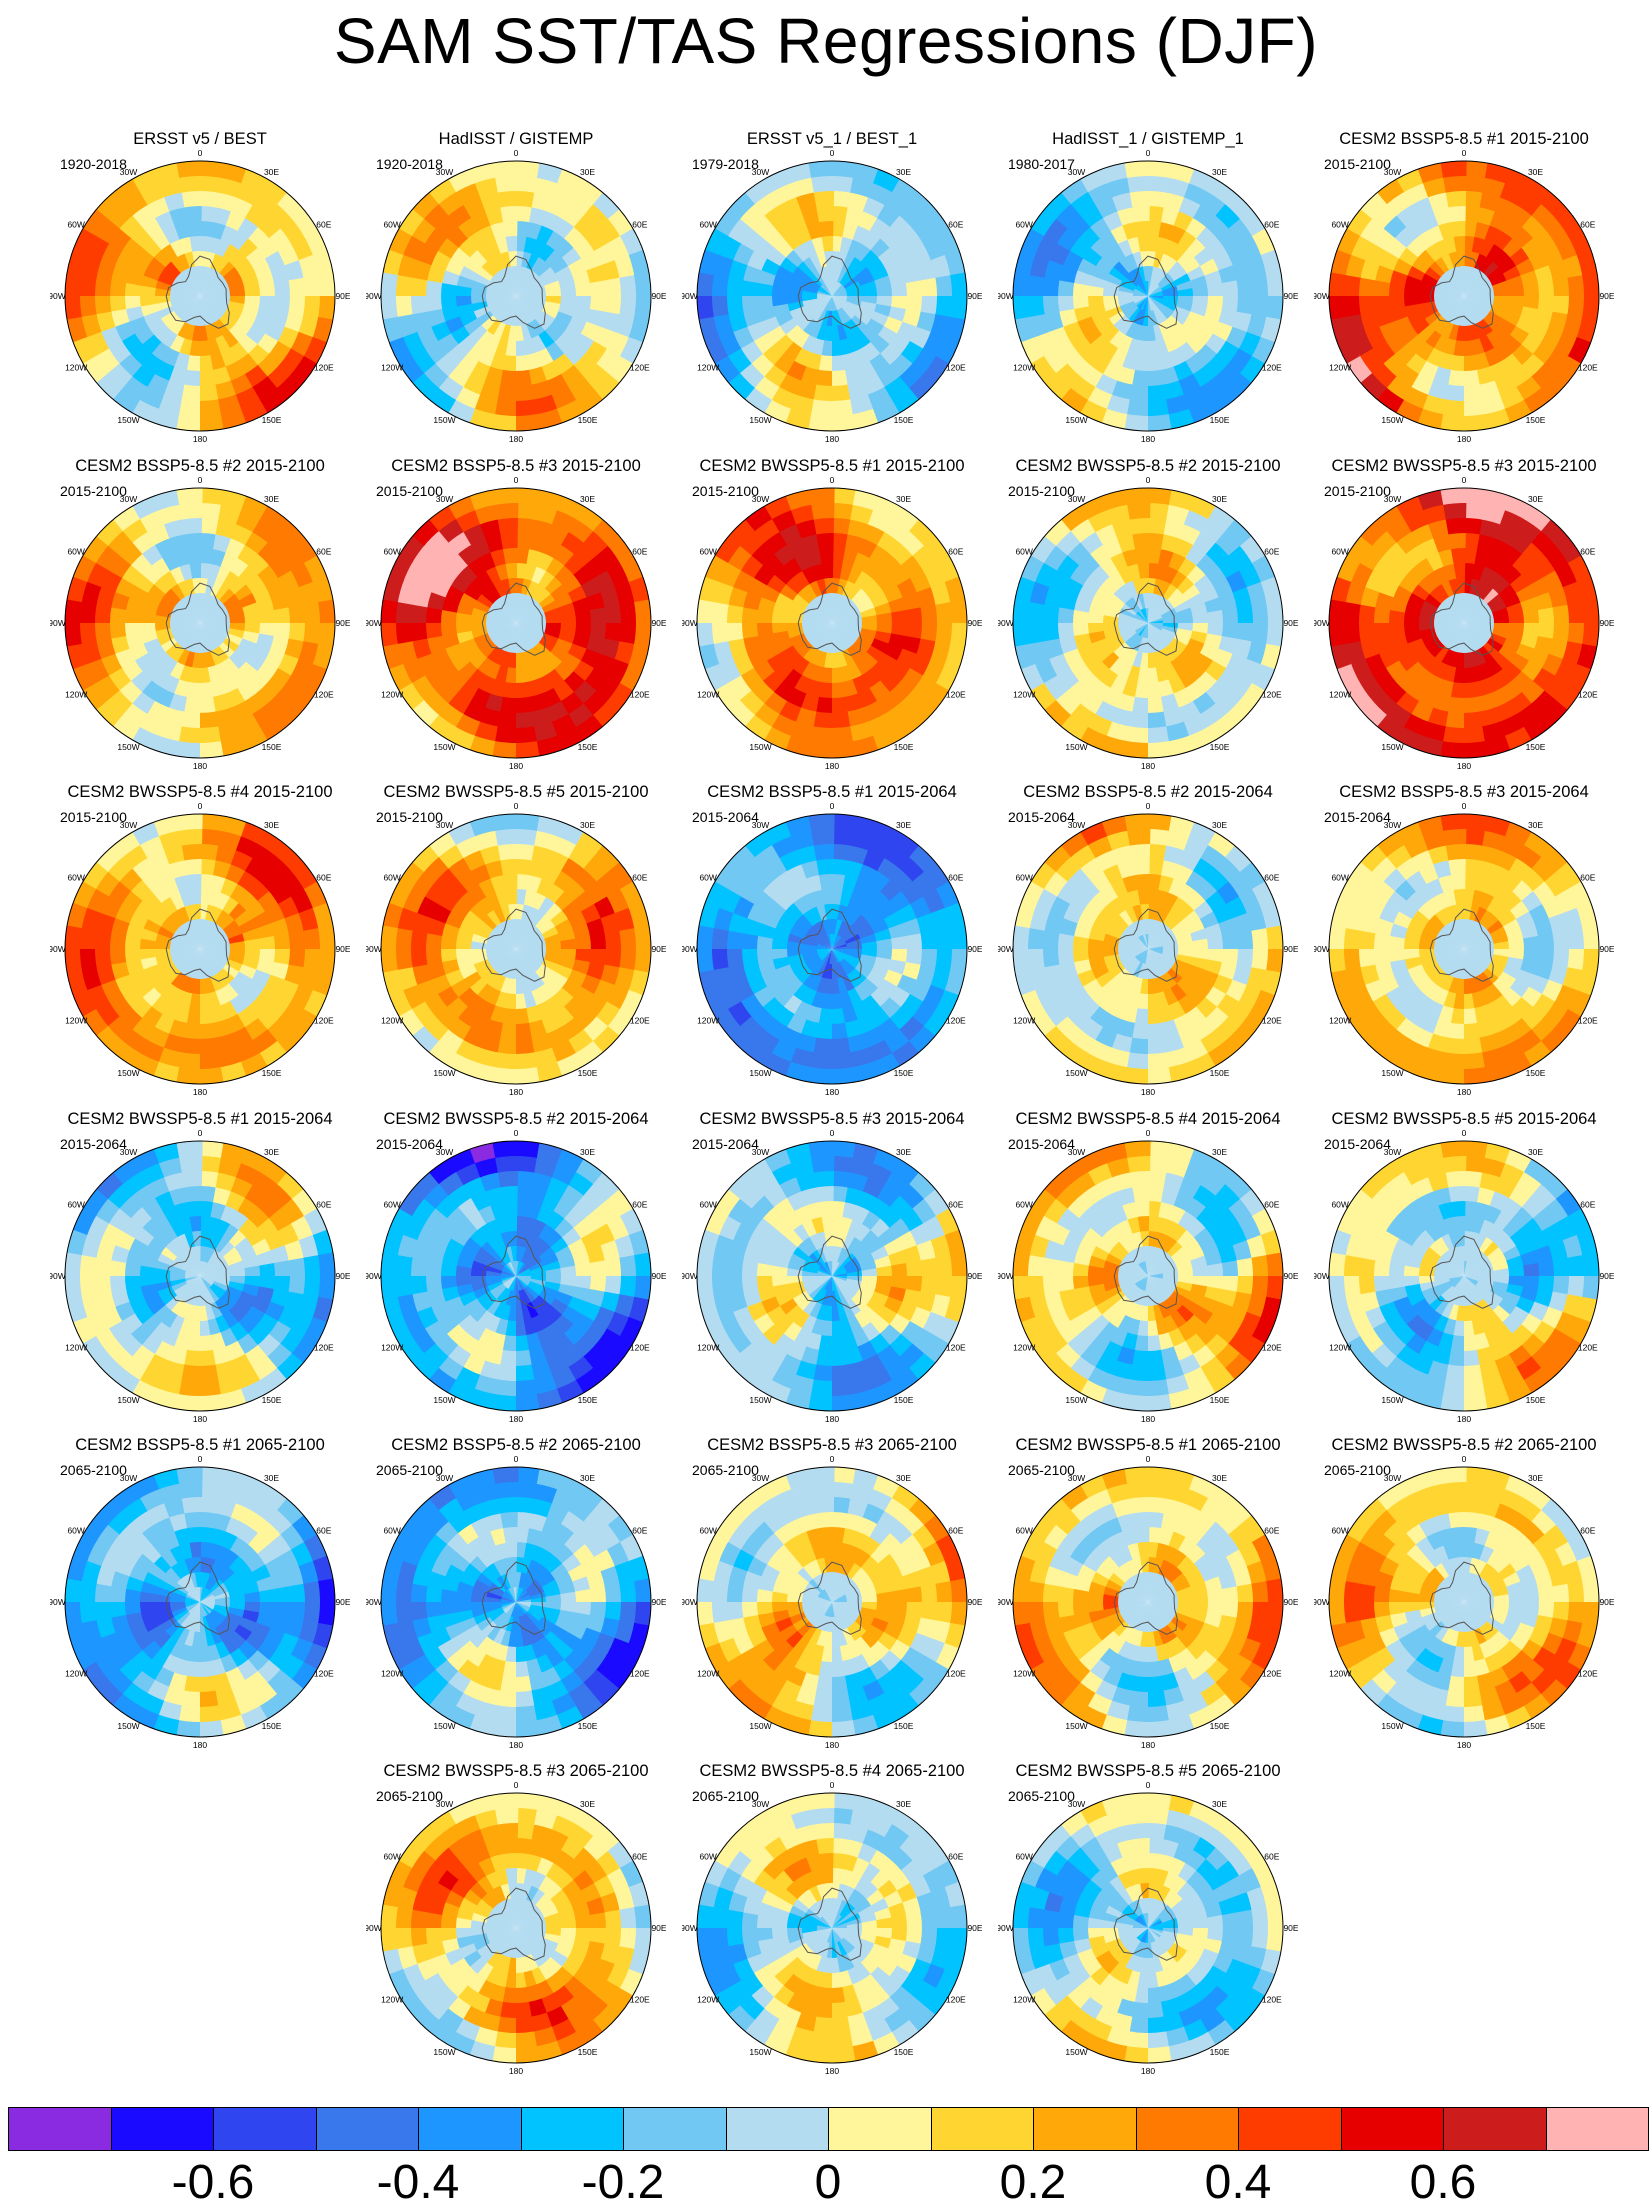  What do you see at coordinates (832, 792) in the screenshot?
I see `panel-title: CESM2 BSSP5-8.5 #1 2015-2064` at bounding box center [832, 792].